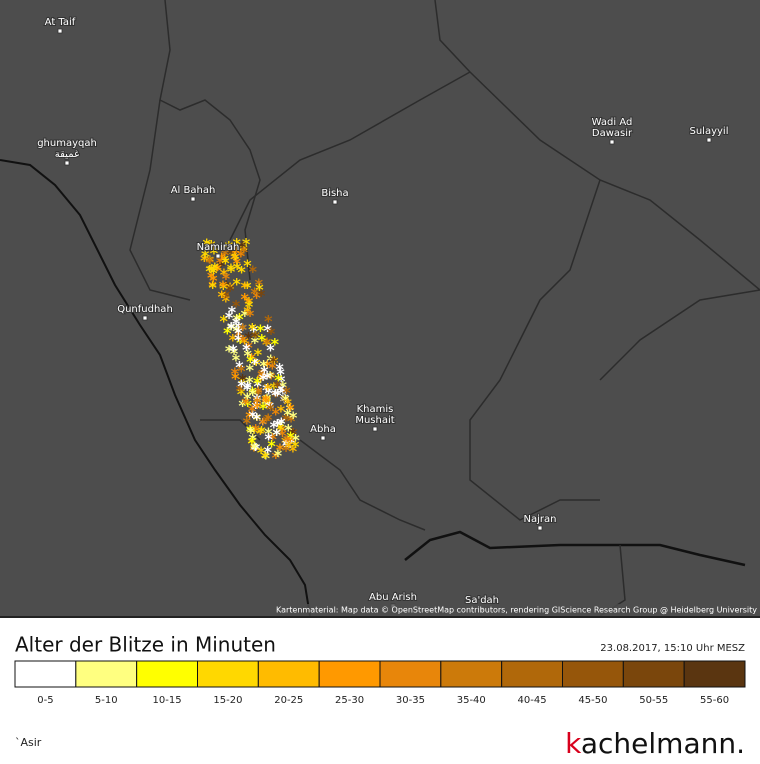 This screenshot has height=764, width=760. What do you see at coordinates (653, 700) in the screenshot?
I see `legend-label: 50-55` at bounding box center [653, 700].